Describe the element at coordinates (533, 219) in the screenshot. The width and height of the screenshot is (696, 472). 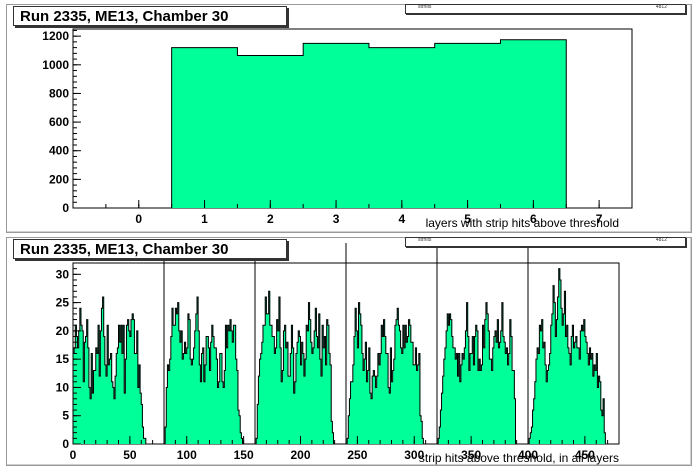
I see `x-tick-label: 6` at that location.